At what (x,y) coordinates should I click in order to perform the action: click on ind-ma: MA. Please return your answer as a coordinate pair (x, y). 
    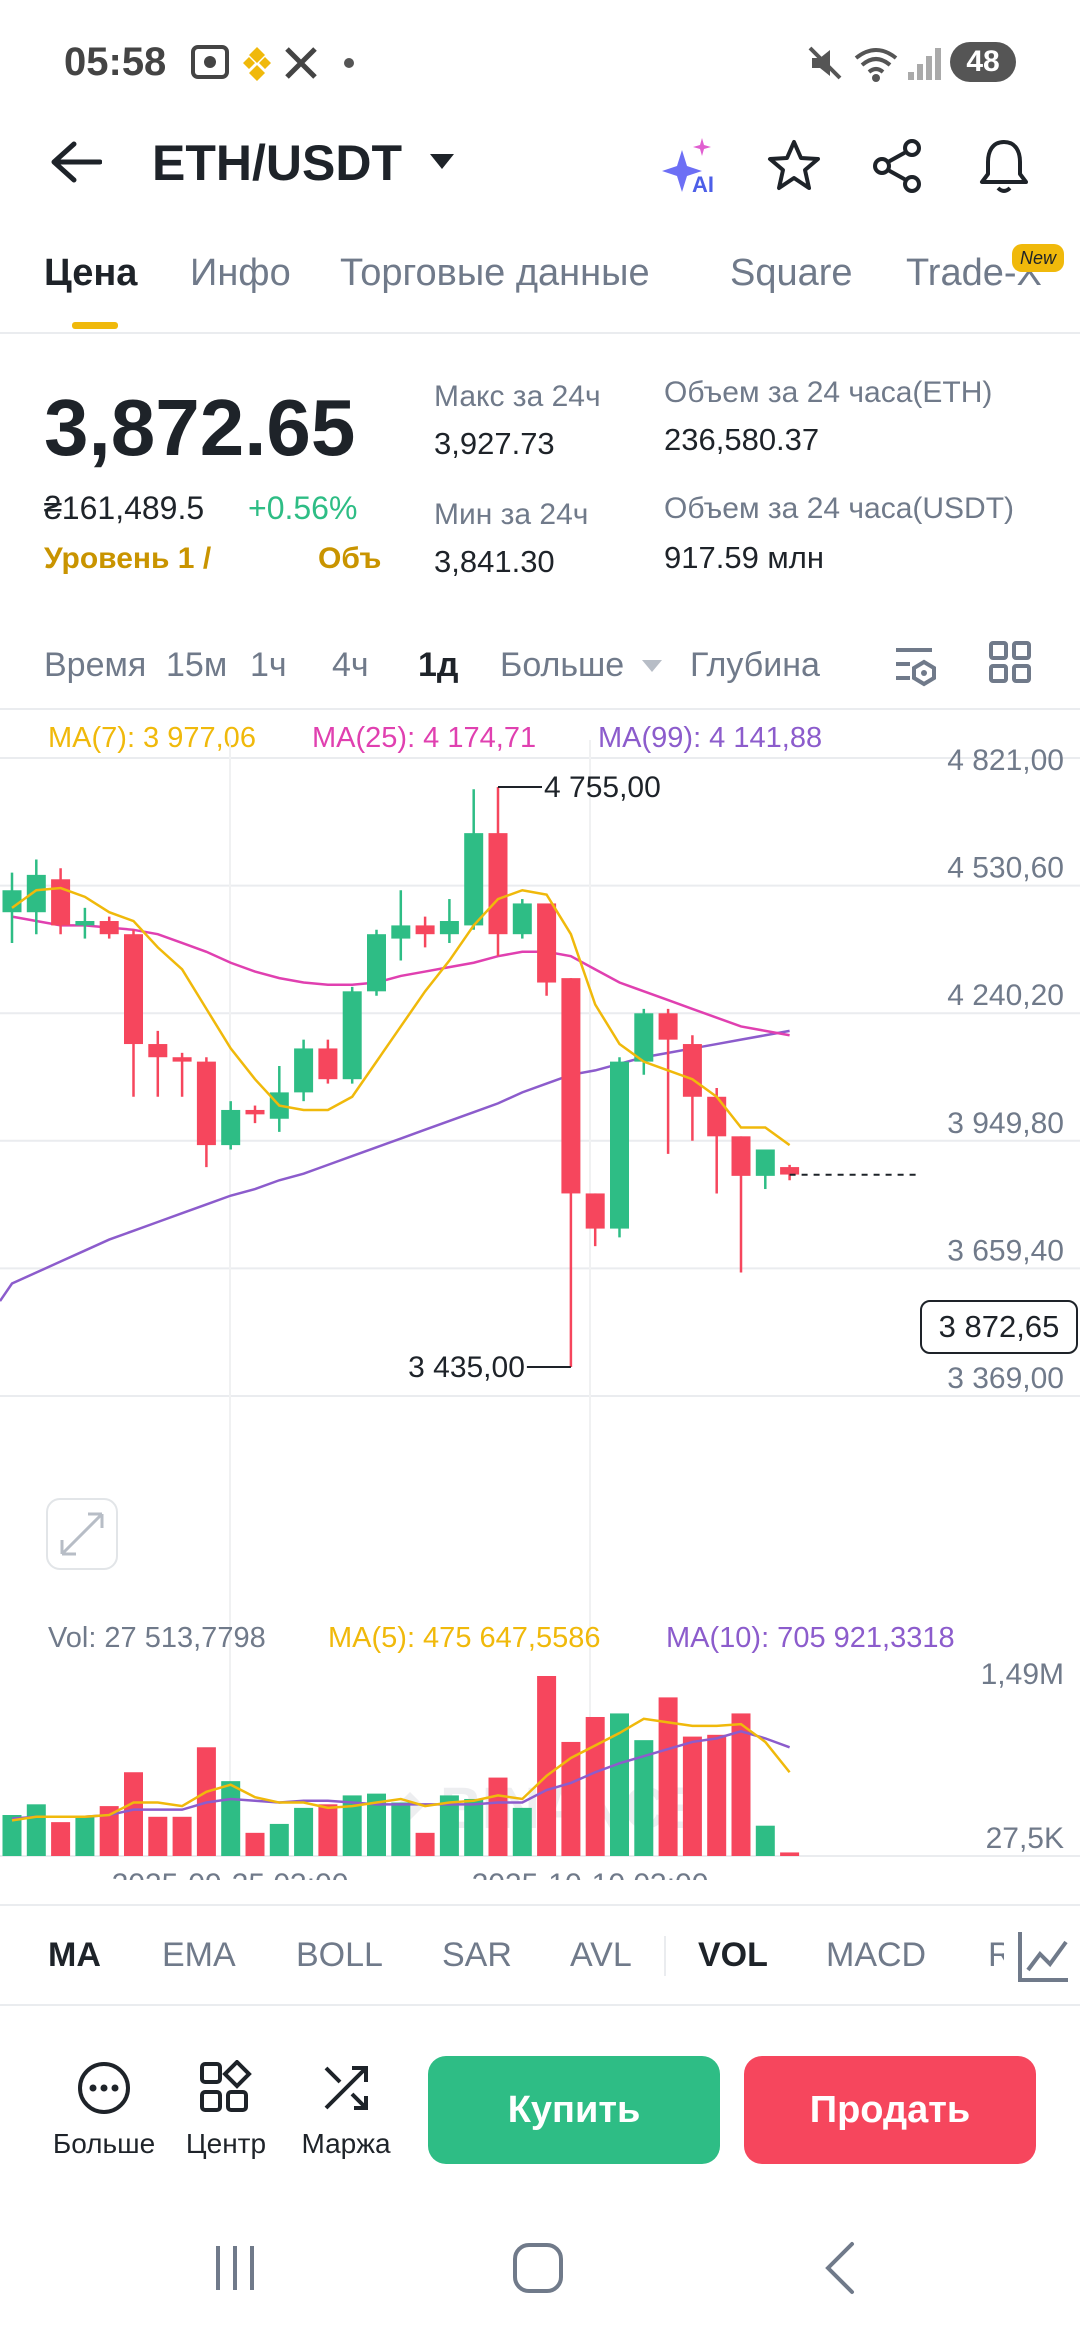
    Looking at the image, I should click on (74, 1955).